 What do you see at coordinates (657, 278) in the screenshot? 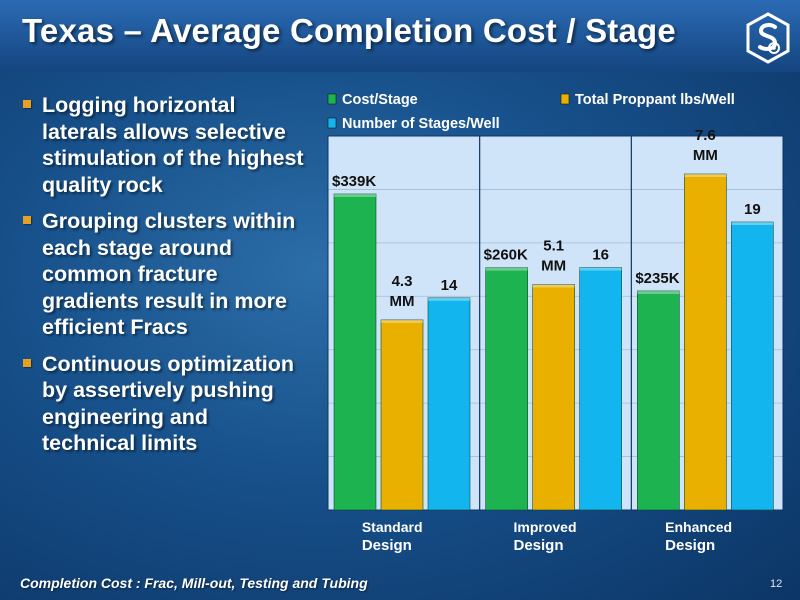
I see `data-label: $235K` at bounding box center [657, 278].